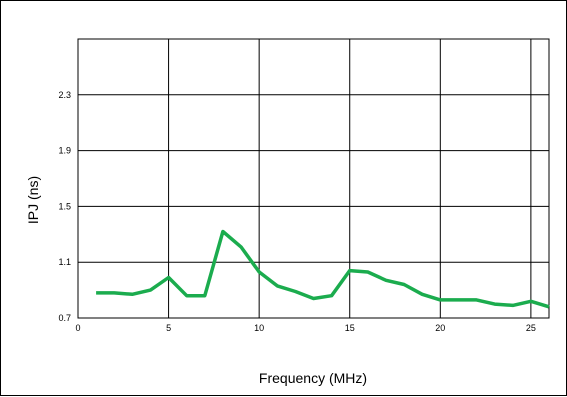 Image resolution: width=567 pixels, height=397 pixels. I want to click on y-axis-ticks: 0.7 1.1 1.5 1.9 2.3, so click(64, 206).